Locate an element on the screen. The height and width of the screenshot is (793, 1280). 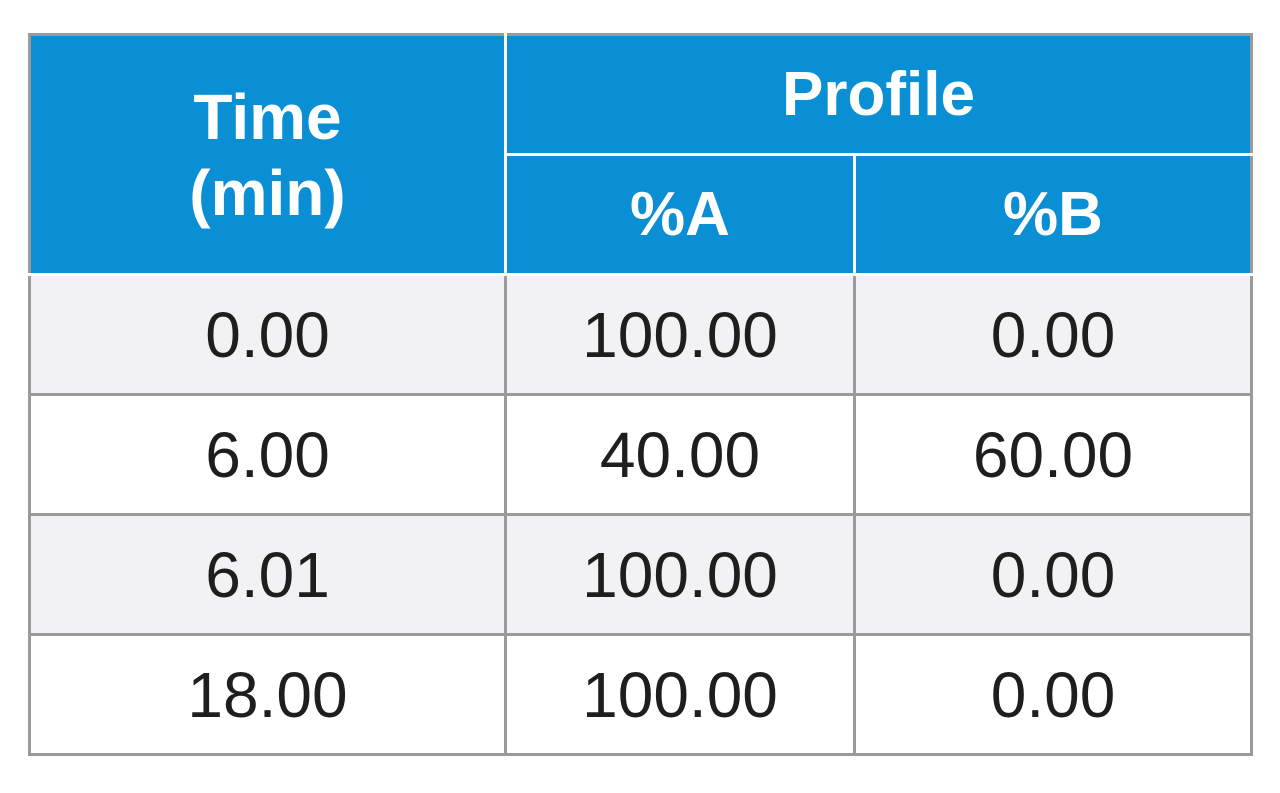
cell-time: 6.01 is located at coordinates (267, 574).